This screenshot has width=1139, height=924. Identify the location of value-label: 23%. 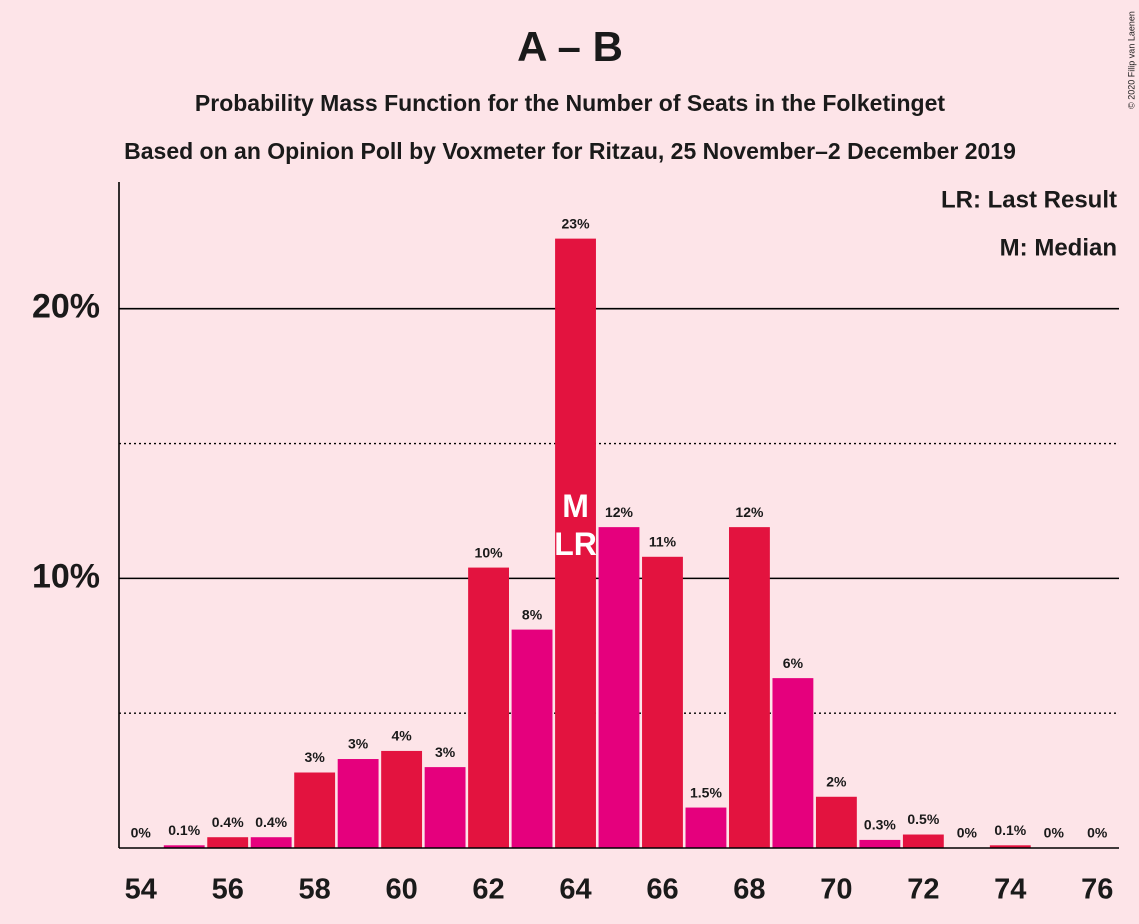
(576, 223).